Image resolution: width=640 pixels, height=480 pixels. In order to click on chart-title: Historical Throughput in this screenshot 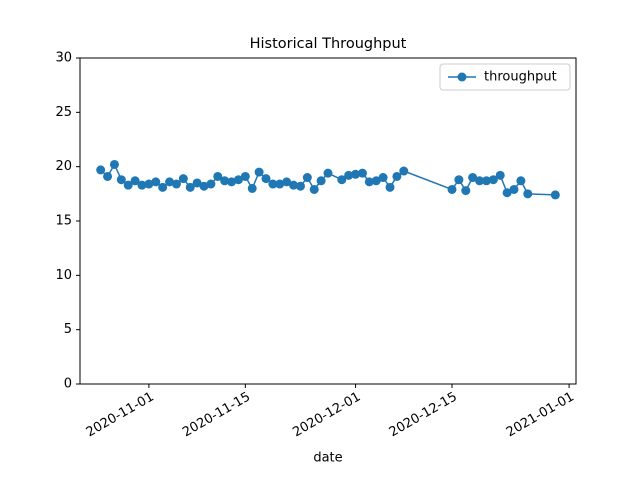, I will do `click(328, 44)`.